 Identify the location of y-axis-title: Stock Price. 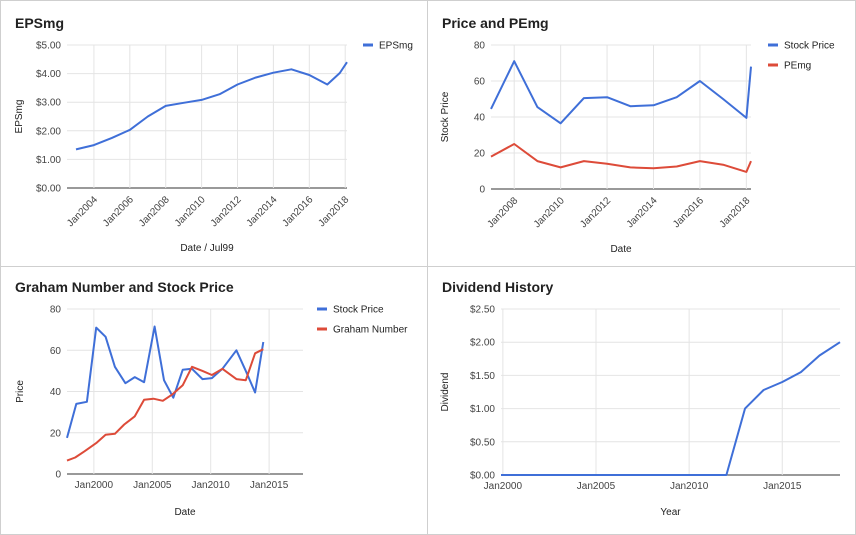
(445, 116).